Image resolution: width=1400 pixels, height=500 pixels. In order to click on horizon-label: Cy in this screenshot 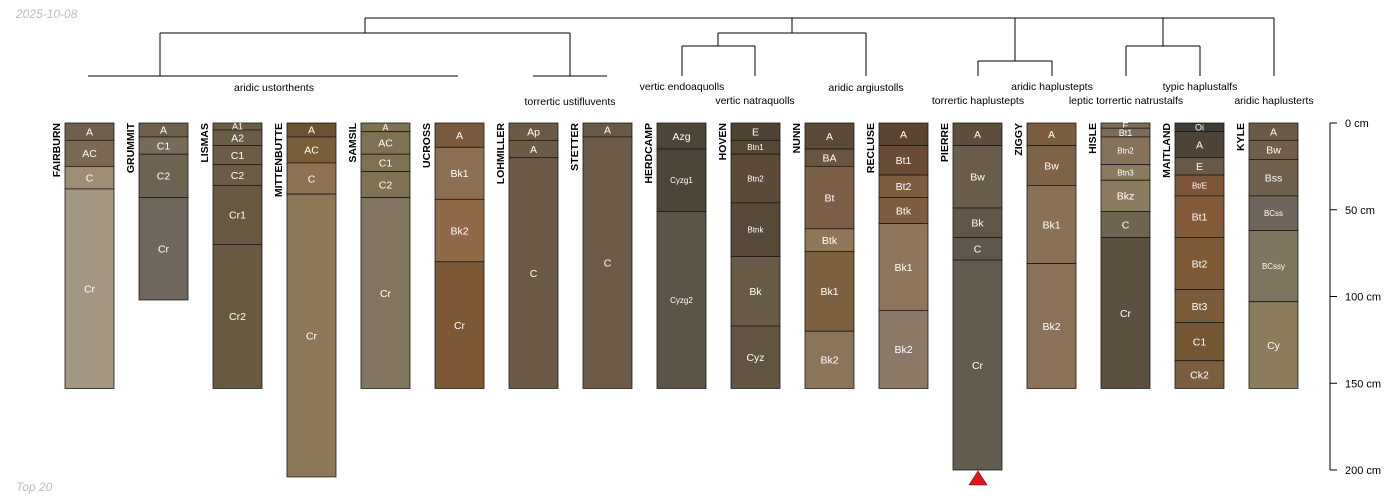, I will do `click(1274, 346)`.